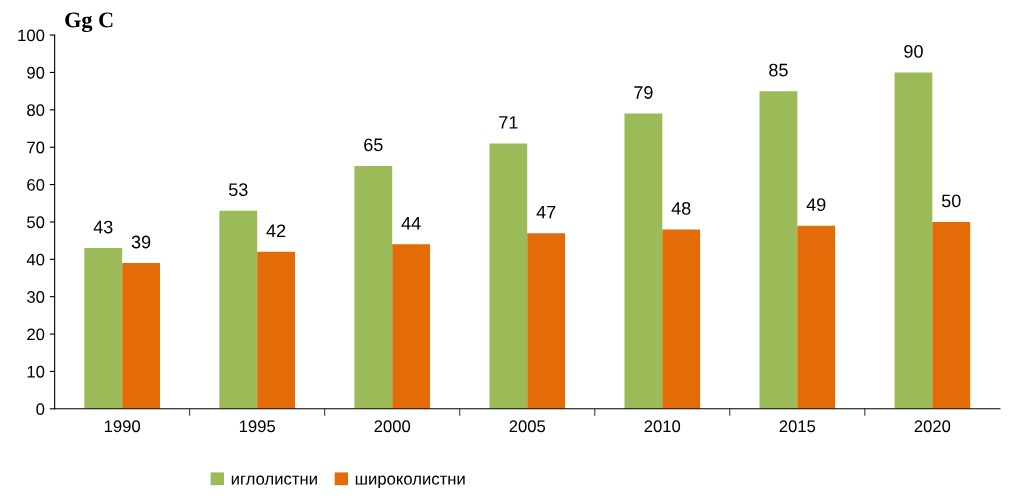  I want to click on data-label: 39, so click(141, 242).